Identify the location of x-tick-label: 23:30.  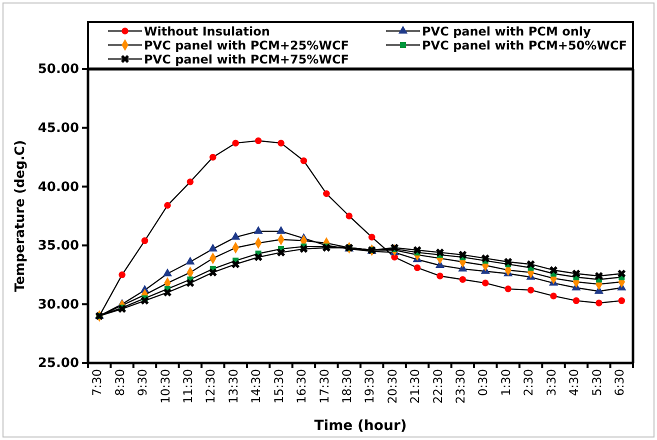
(460, 386).